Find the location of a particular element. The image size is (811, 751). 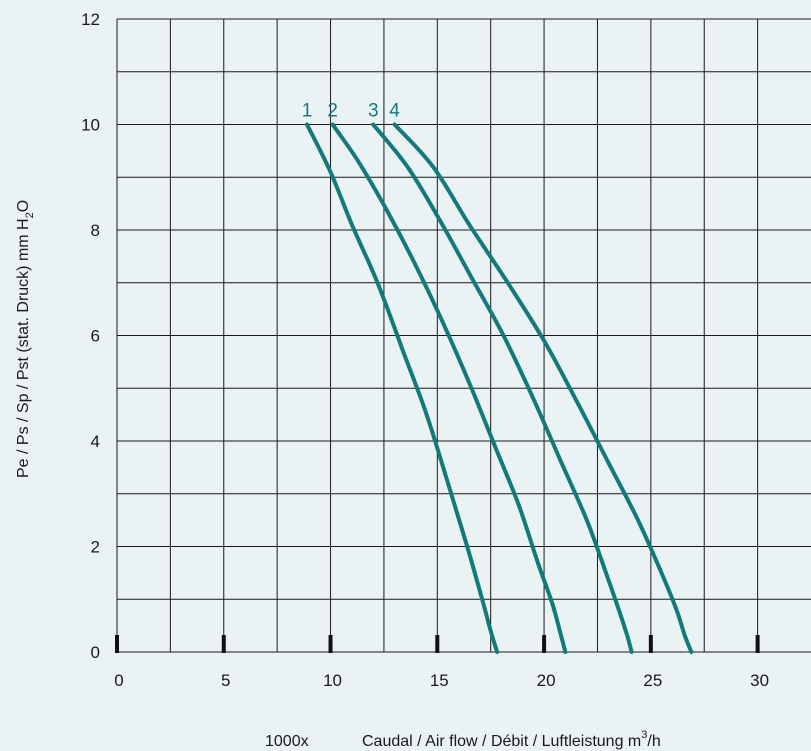

x-axis-tick-labels: 0 5 10 15 20 25 30 is located at coordinates (441, 680).